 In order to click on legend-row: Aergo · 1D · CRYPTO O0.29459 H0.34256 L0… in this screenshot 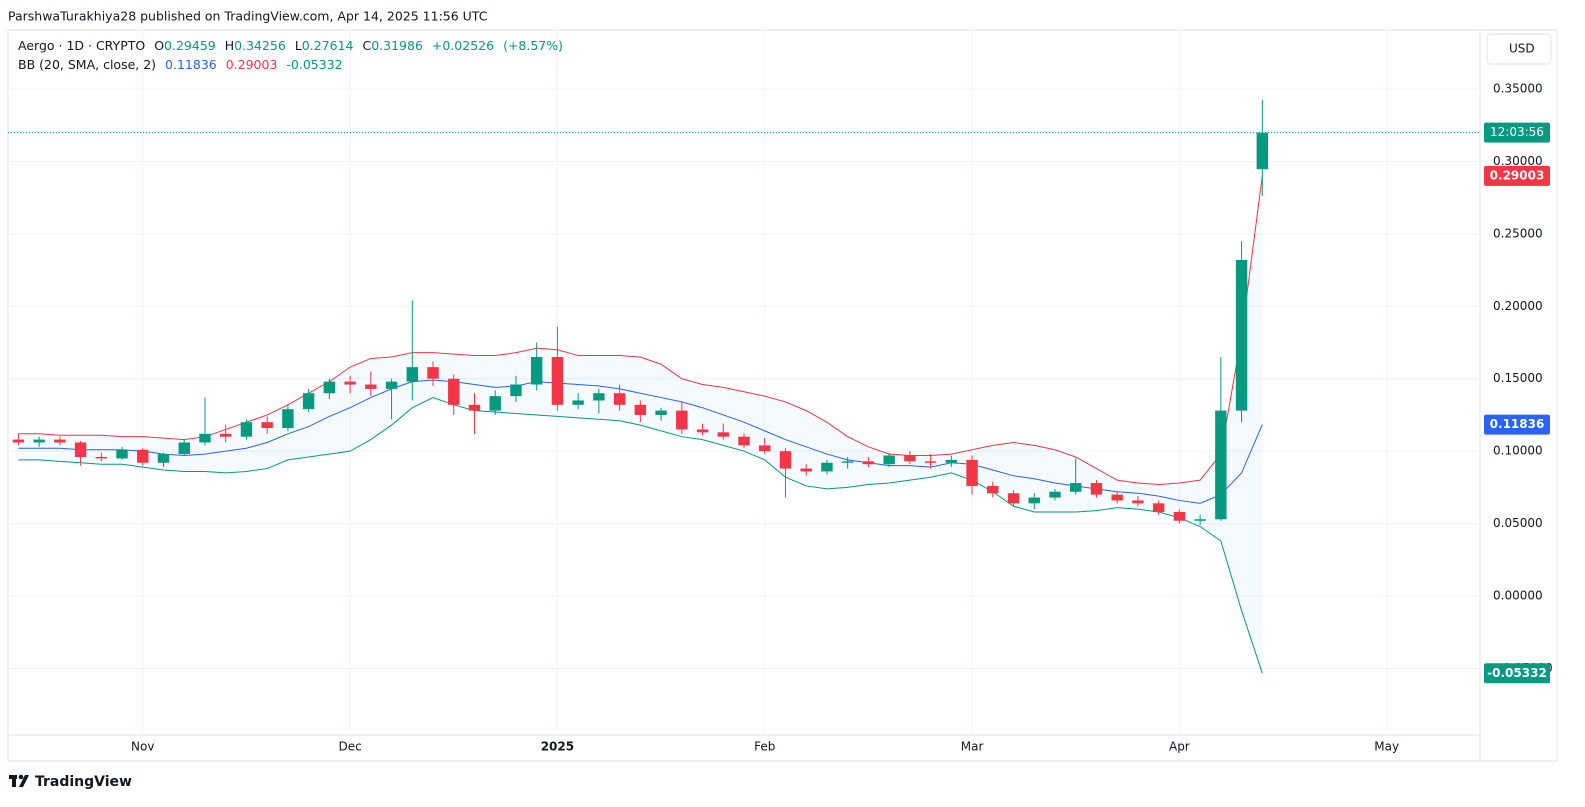, I will do `click(293, 45)`.